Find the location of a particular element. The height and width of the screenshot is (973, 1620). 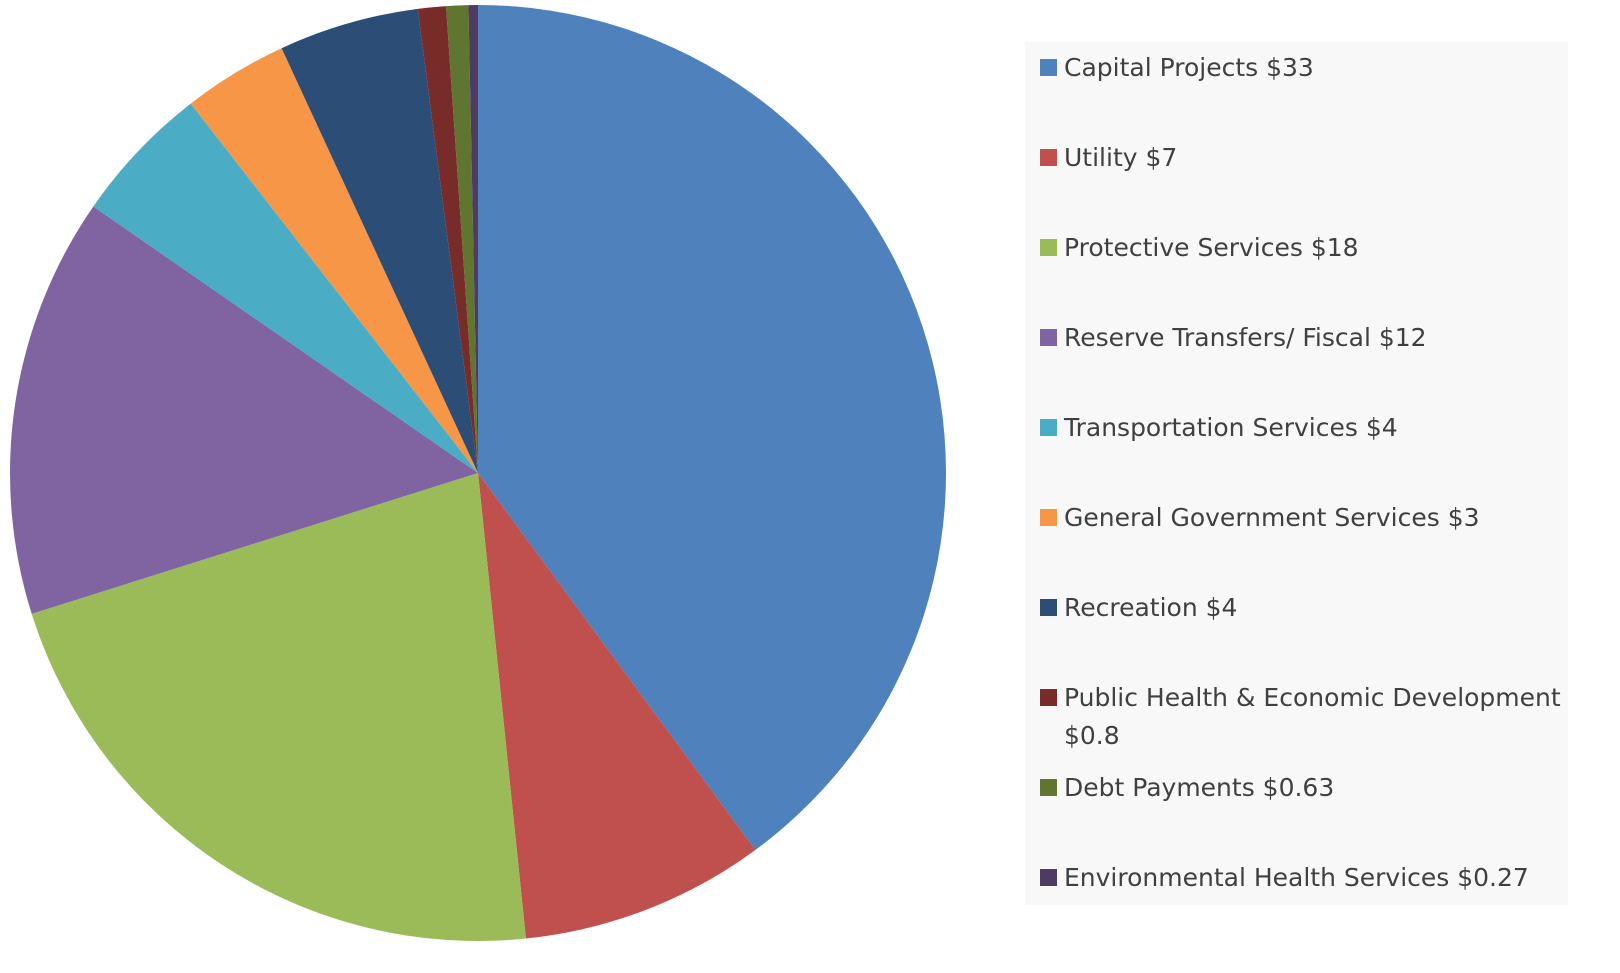

legend-item: Environmental Health Services $0.27 is located at coordinates (1304, 878).